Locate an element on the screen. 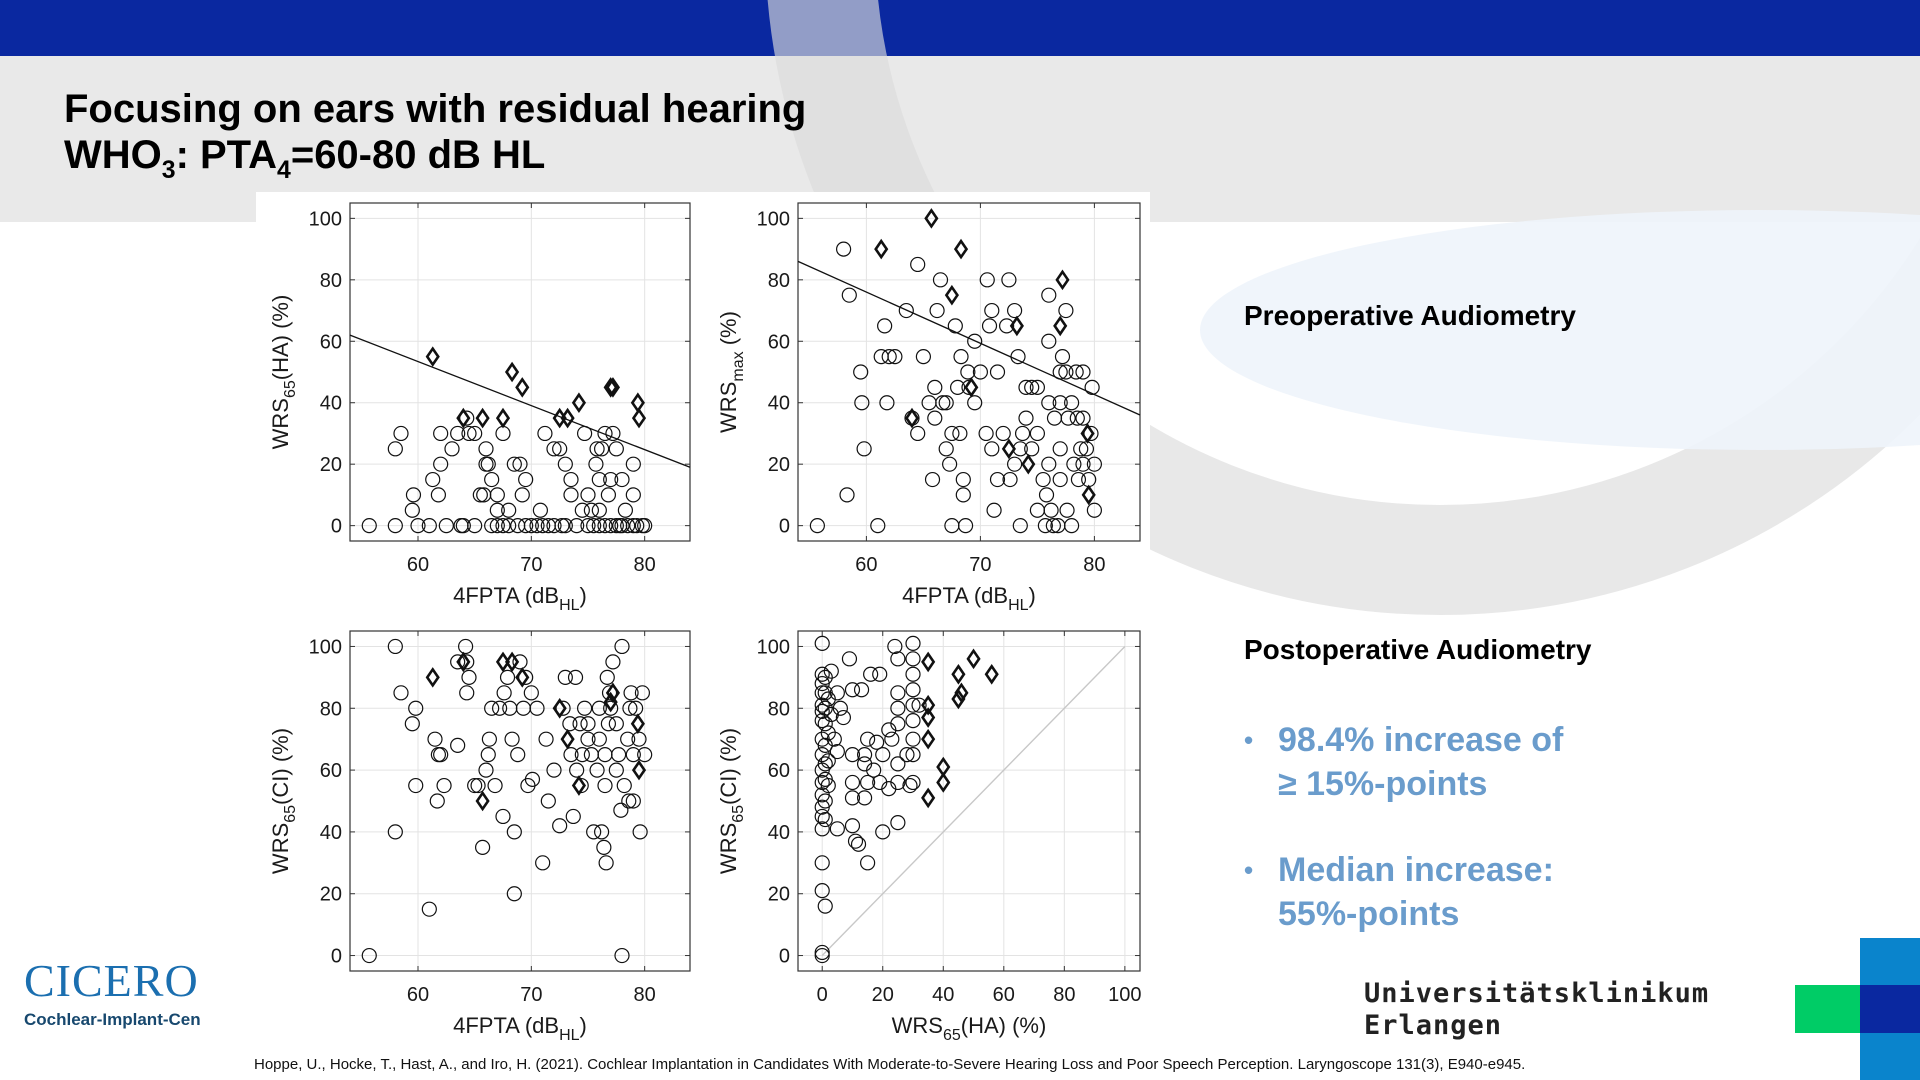 This screenshot has width=1920, height=1080. bullet-line: ≥ 15%-points is located at coordinates (1383, 784).